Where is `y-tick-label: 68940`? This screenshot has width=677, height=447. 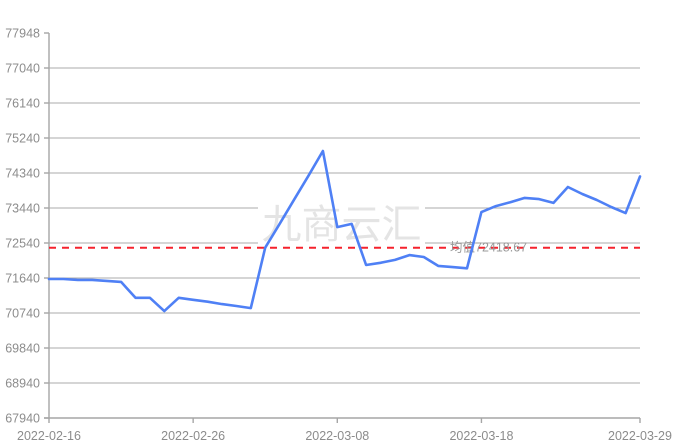 y-tick-label: 68940 is located at coordinates (22, 384).